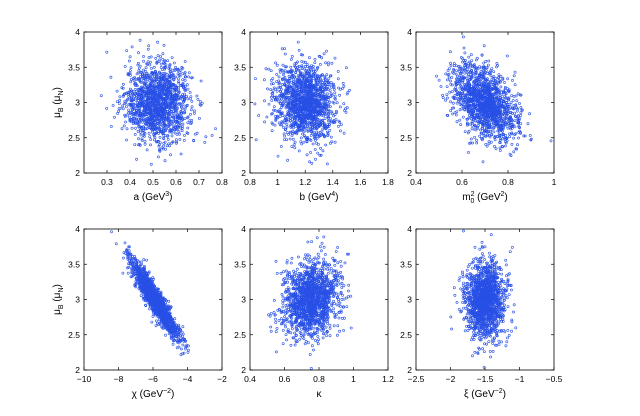  I want to click on x-tick-label: 0.7, so click(199, 182).